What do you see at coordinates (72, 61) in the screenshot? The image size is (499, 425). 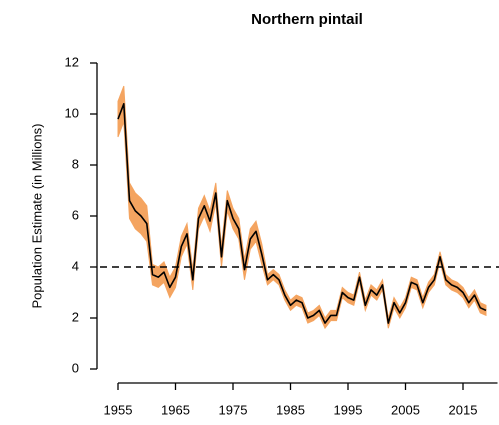 I see `y-tick-label: 12` at bounding box center [72, 61].